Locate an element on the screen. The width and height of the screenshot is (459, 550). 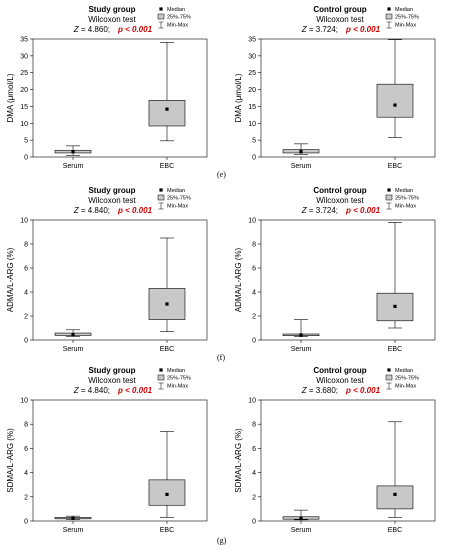
y-axis-label: SDMA/L-ARG (%) is located at coordinates (10, 460).